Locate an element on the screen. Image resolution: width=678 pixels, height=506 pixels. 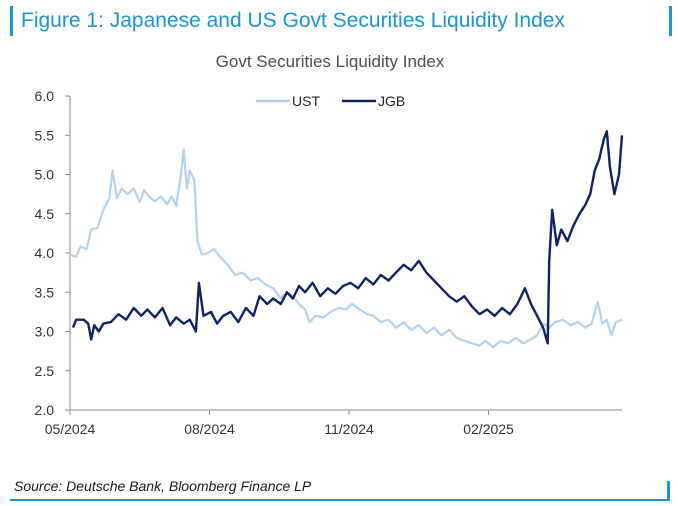
legend-label-jgb: JGB is located at coordinates (391, 101).